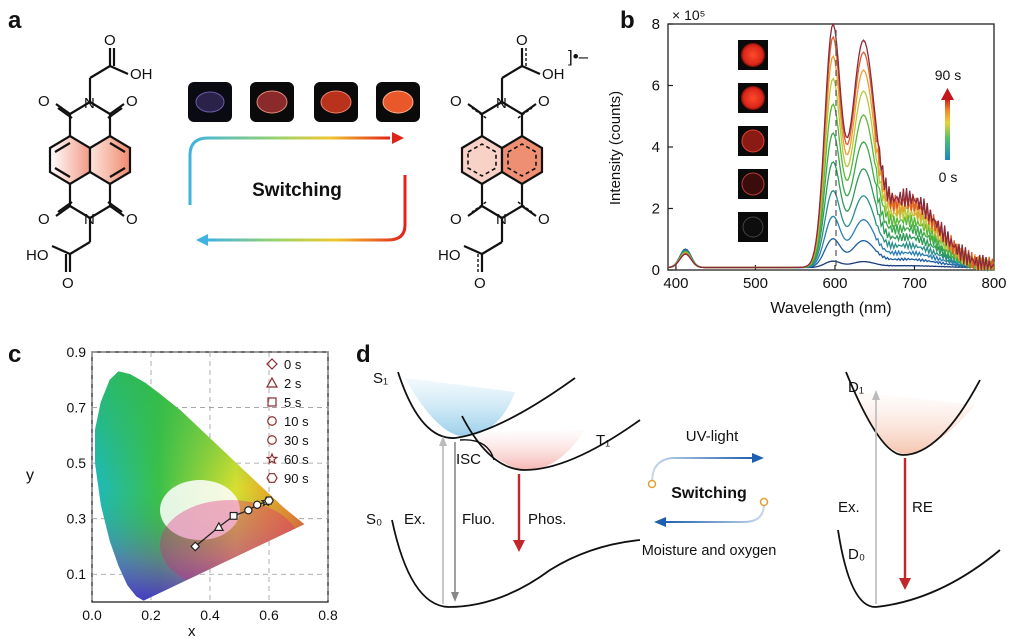  I want to click on moisture-oxygen-label: Moisture and oxygen, so click(709, 551).